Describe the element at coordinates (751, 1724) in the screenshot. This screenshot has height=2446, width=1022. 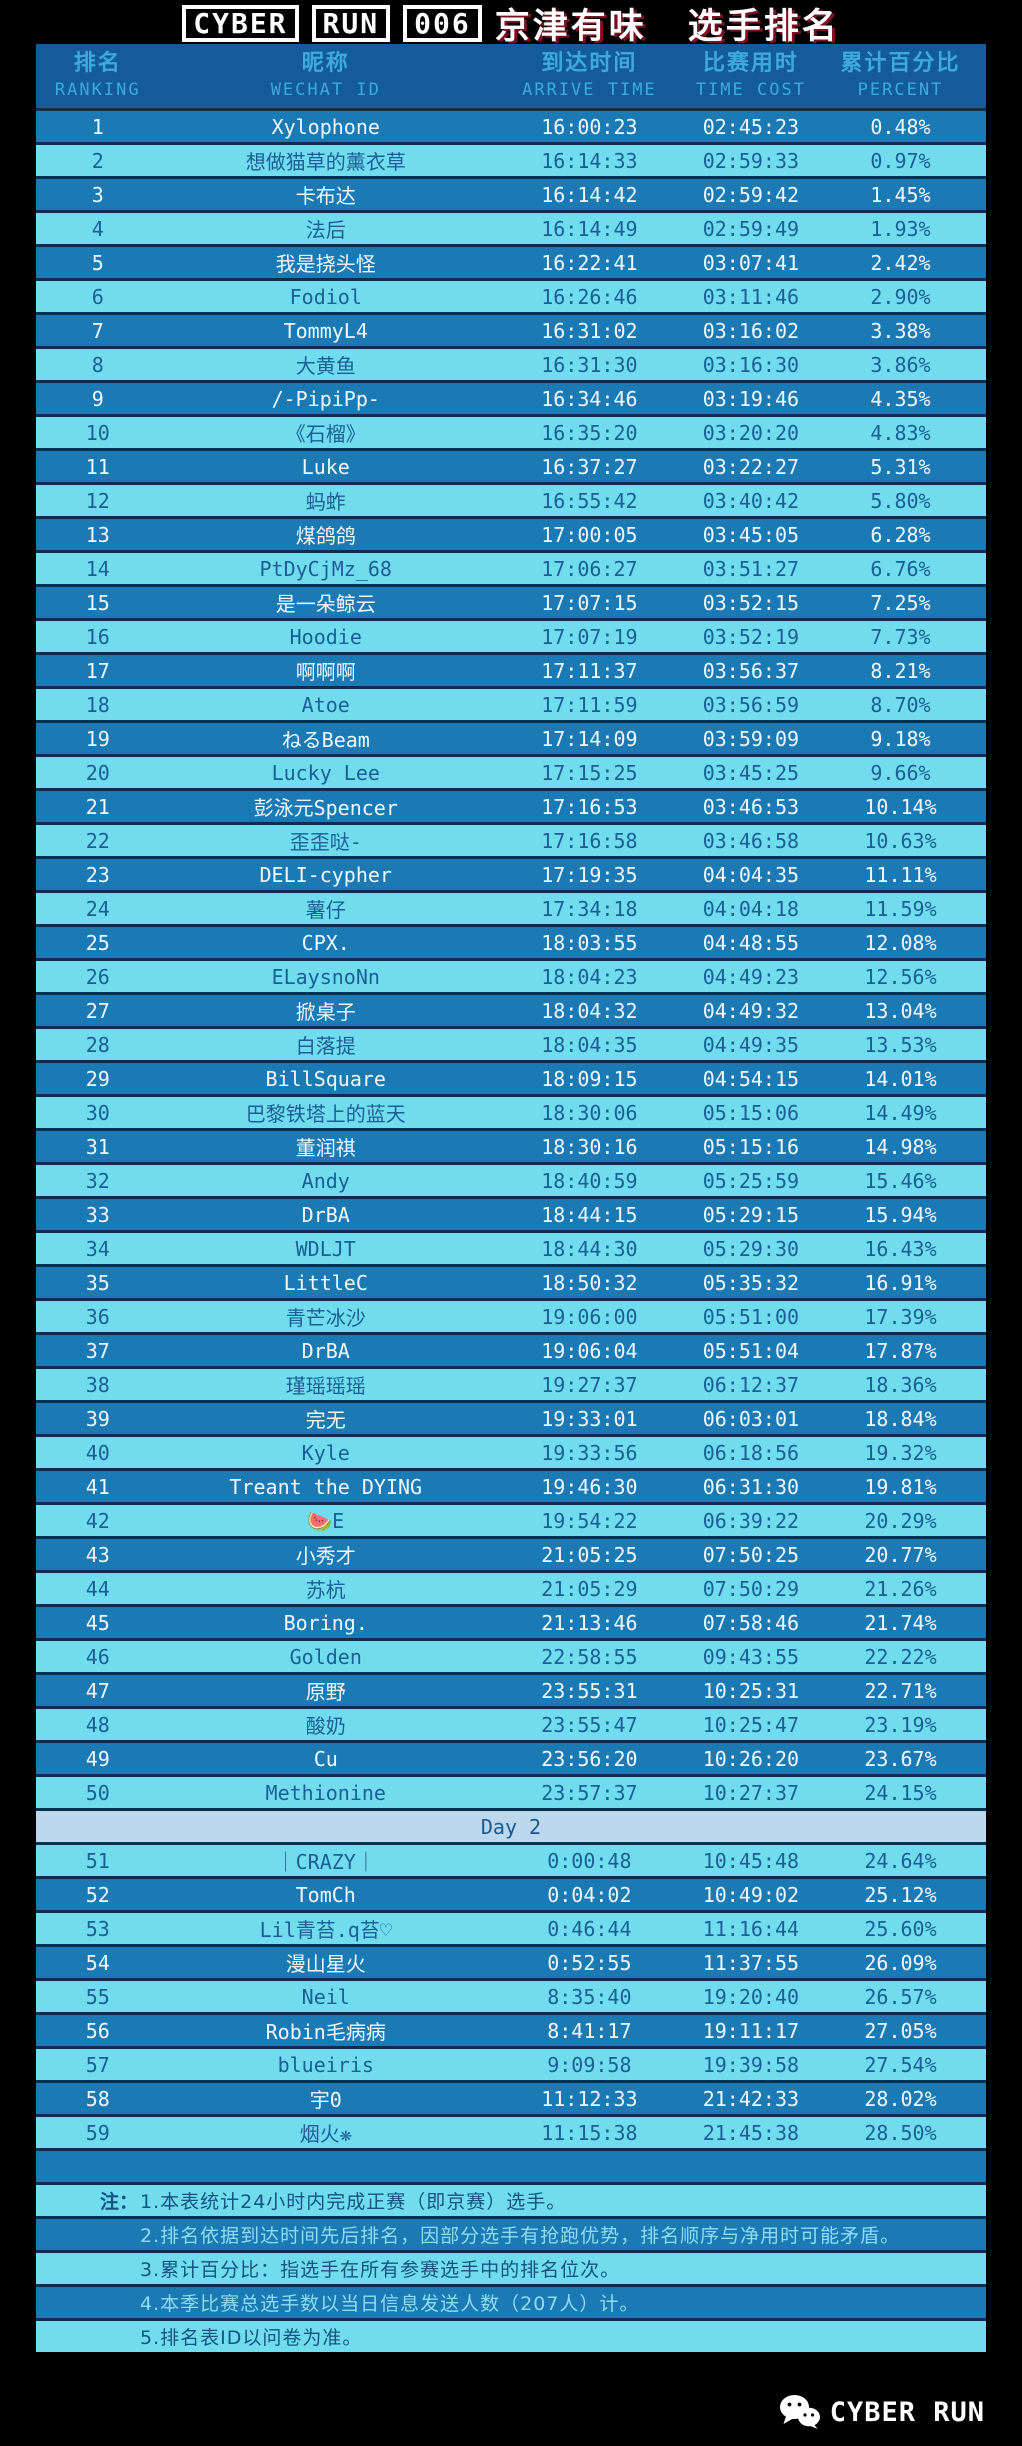
I see `cost-cell: 10:25:47` at that location.